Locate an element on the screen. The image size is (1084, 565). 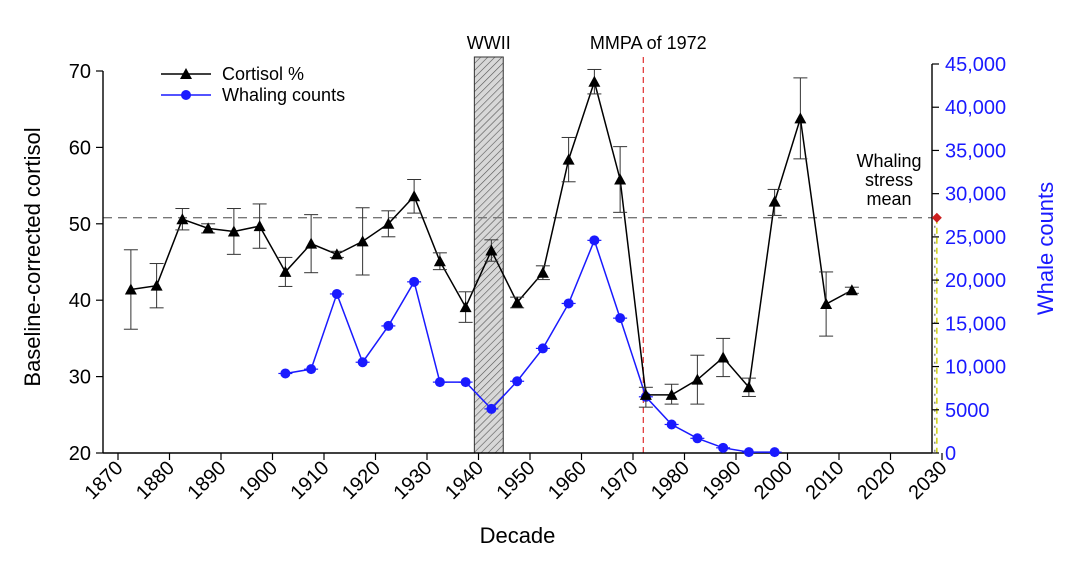
y-left-tick-label: 20 is located at coordinates (80, 454).